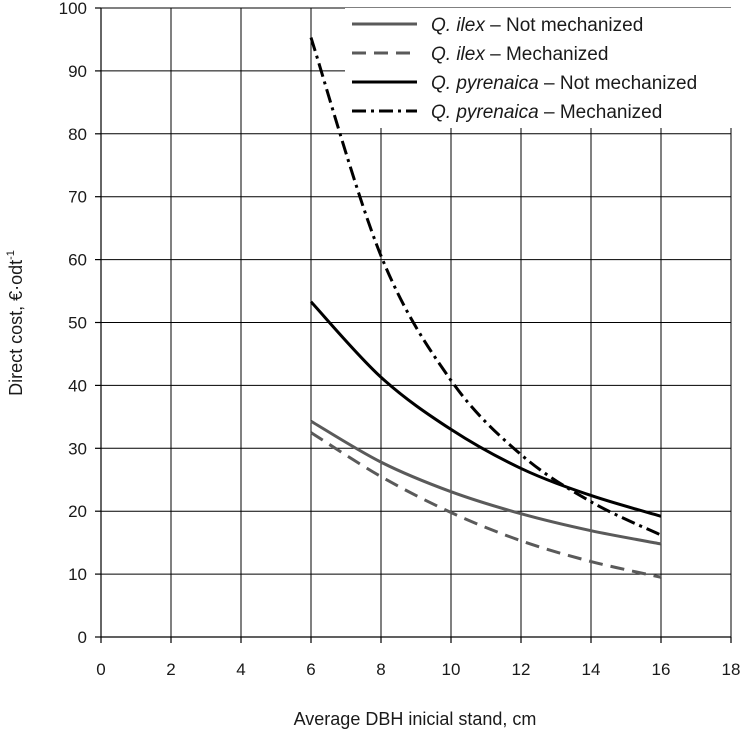 The height and width of the screenshot is (742, 740). What do you see at coordinates (539, 68) in the screenshot?
I see `legend-box` at bounding box center [539, 68].